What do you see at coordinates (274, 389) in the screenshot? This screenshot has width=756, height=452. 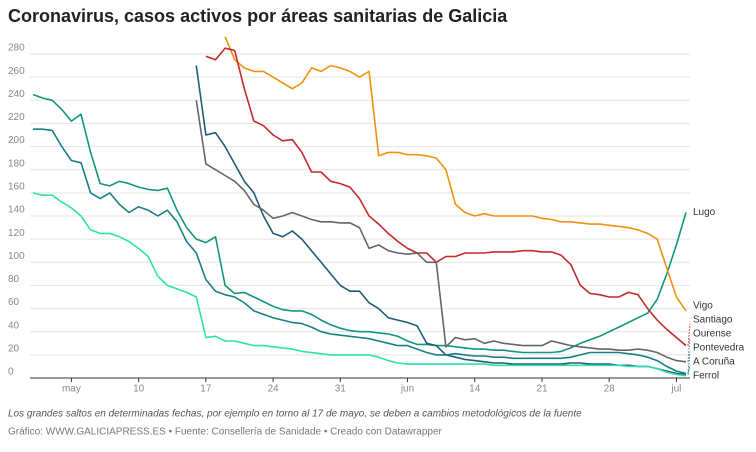 I see `x-tick-label: 24` at bounding box center [274, 389].